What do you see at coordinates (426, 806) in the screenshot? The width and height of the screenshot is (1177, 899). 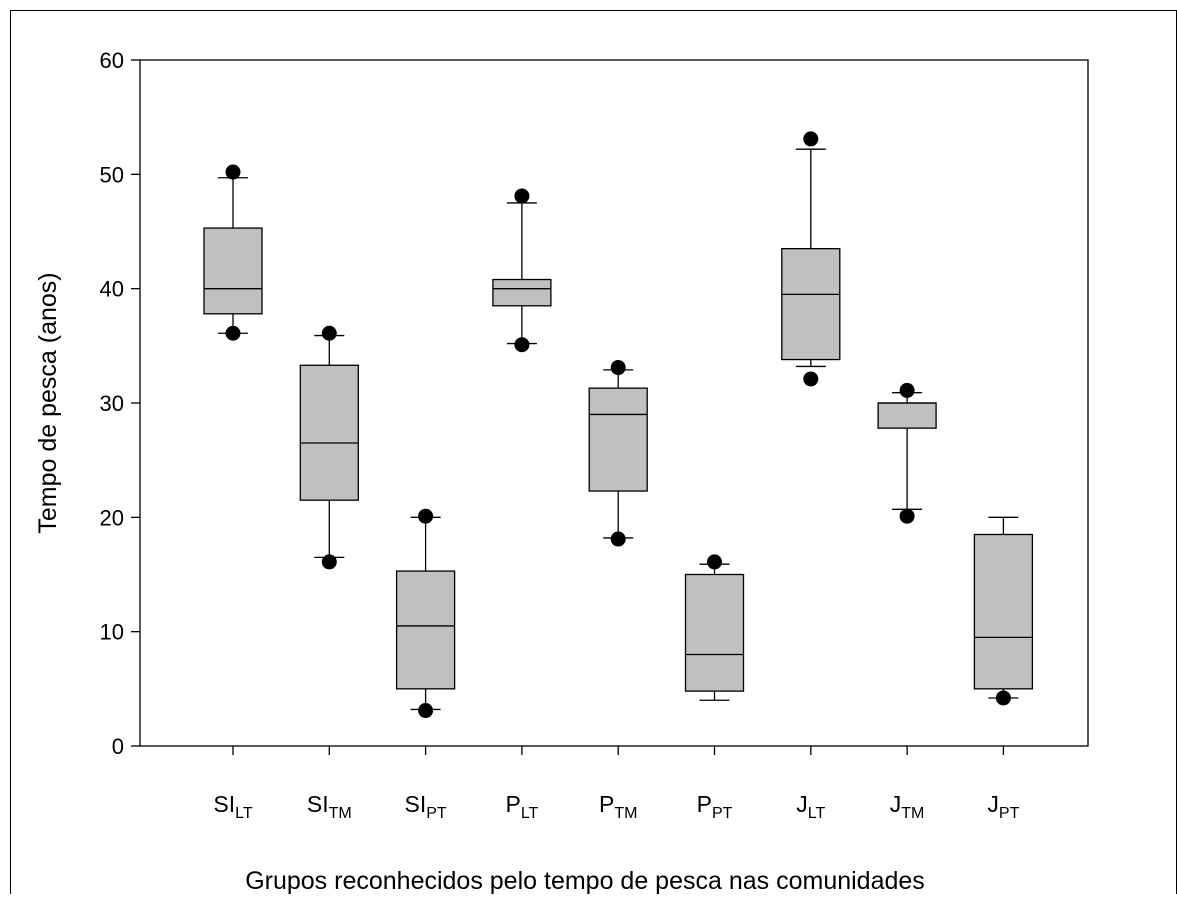 I see `x-tick-label: SIPT` at bounding box center [426, 806].